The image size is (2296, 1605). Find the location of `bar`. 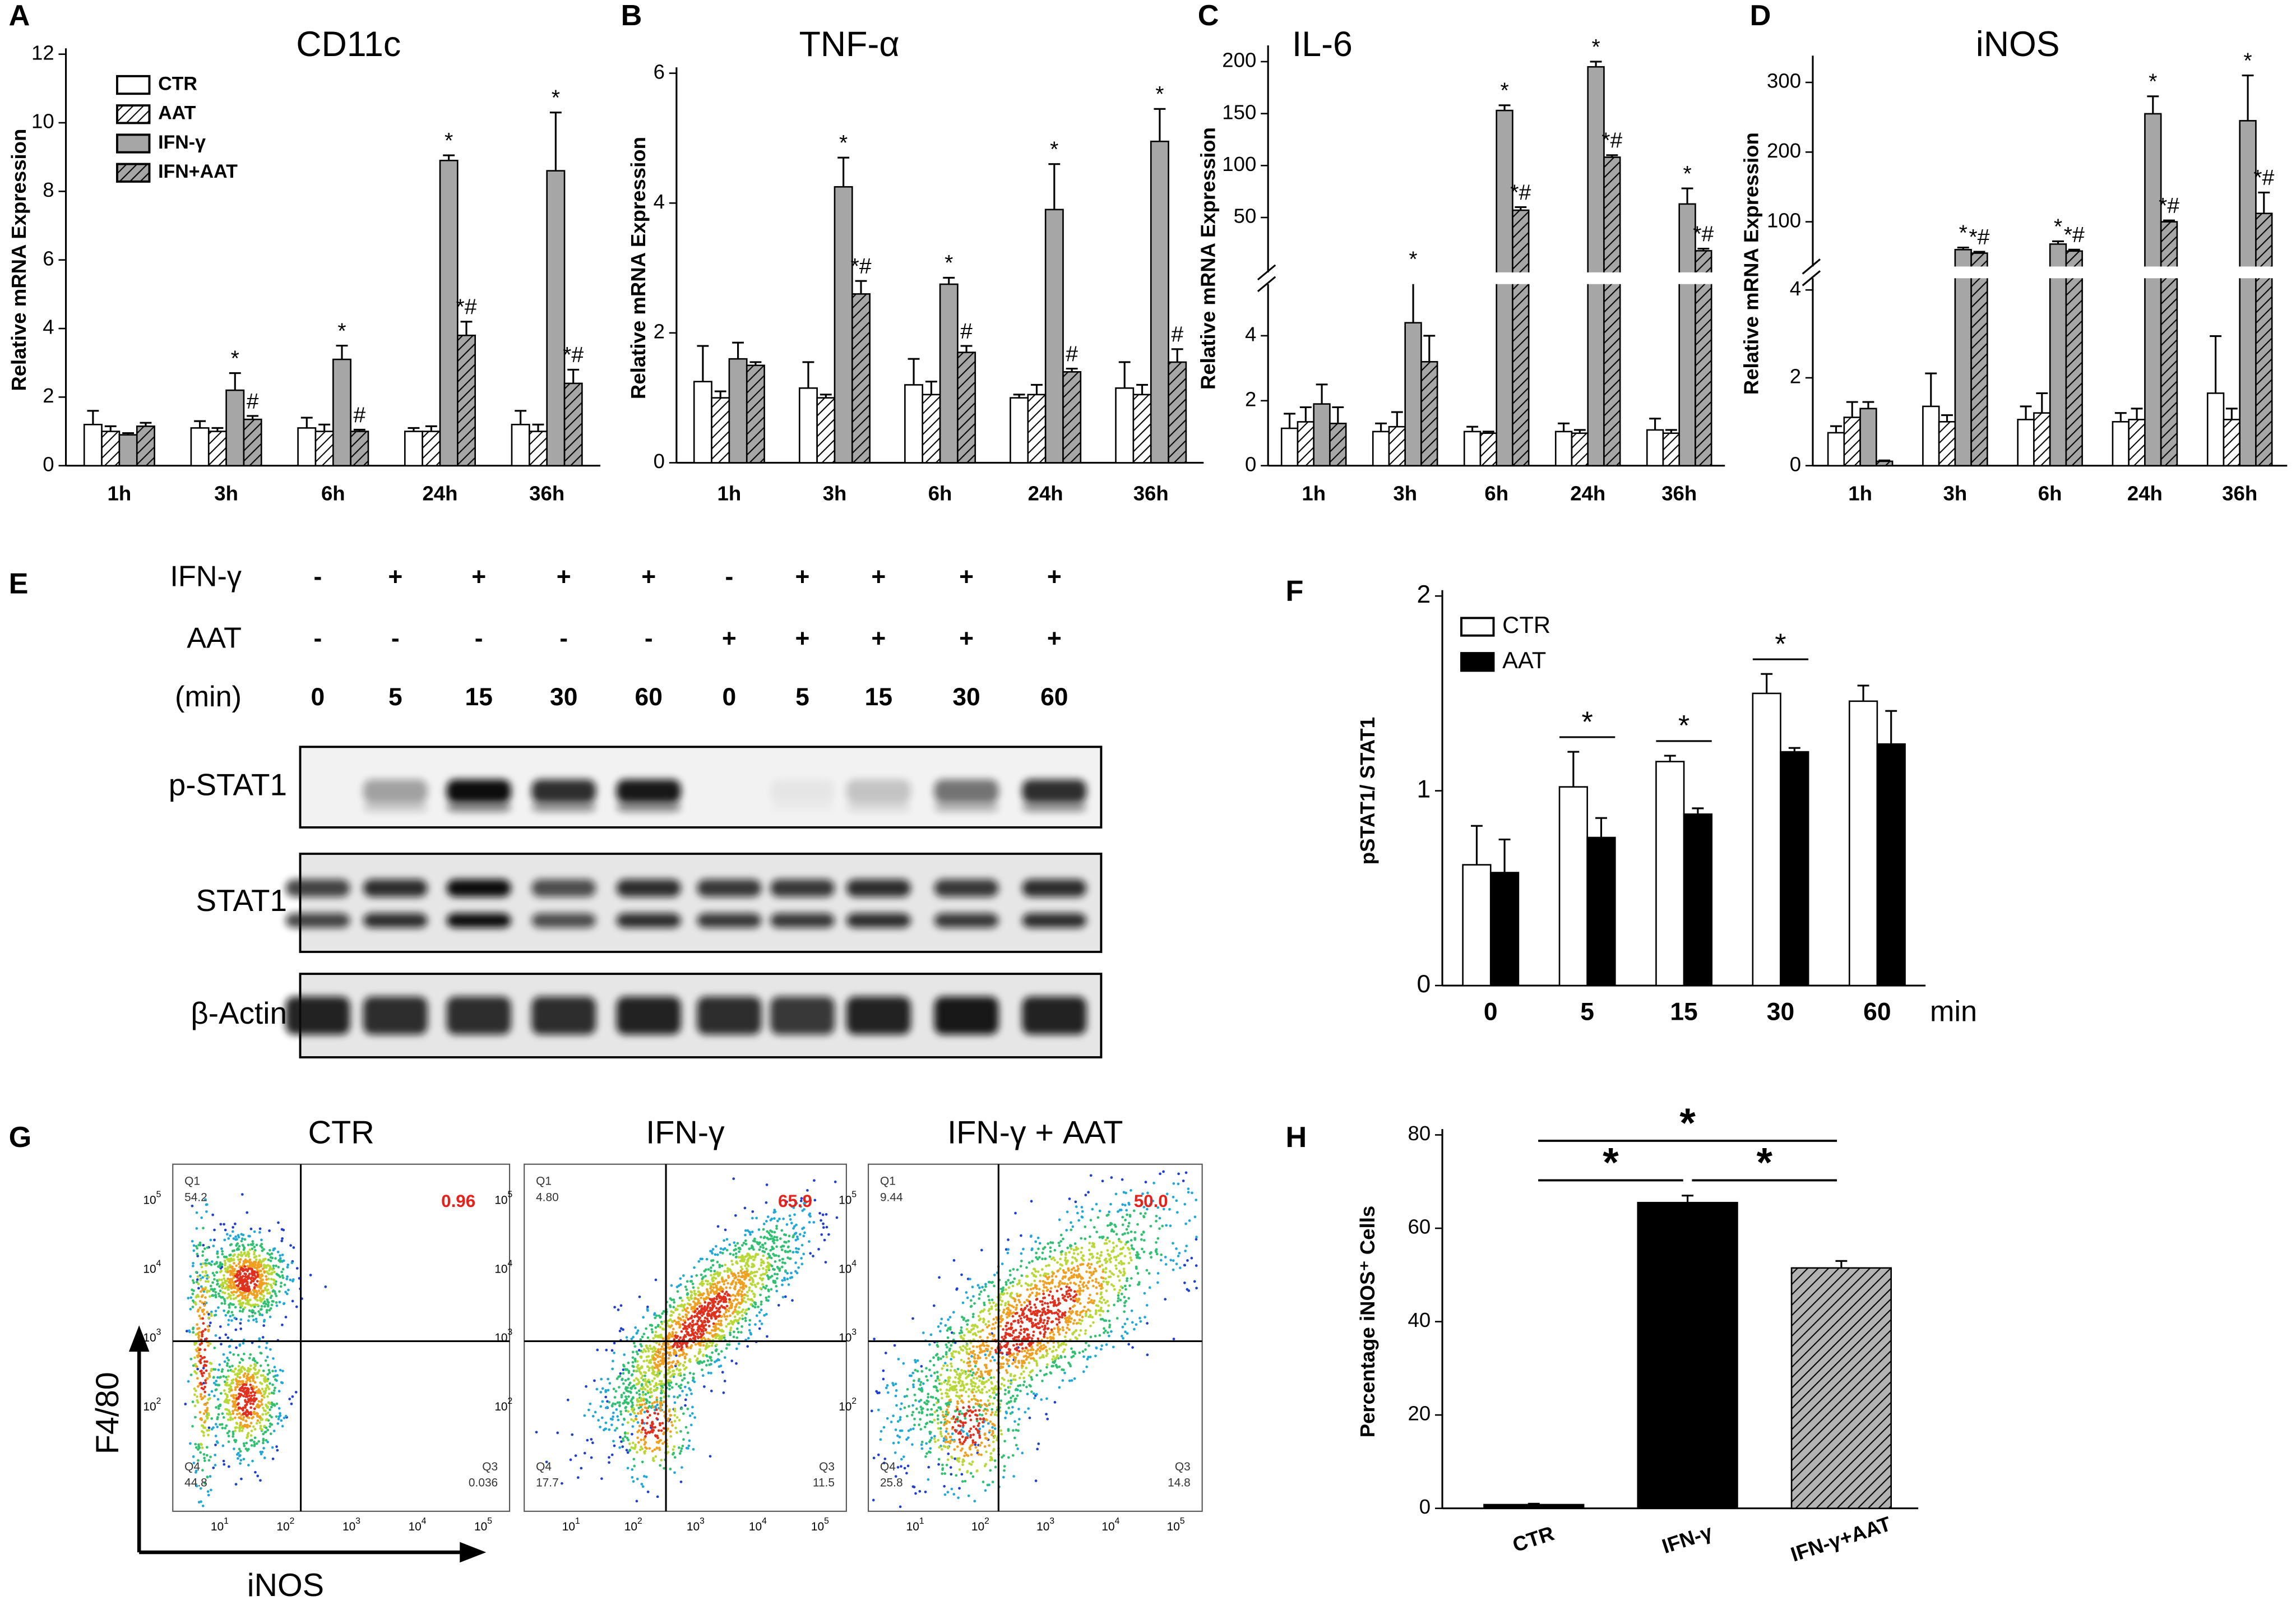

bar is located at coordinates (1322, 434).